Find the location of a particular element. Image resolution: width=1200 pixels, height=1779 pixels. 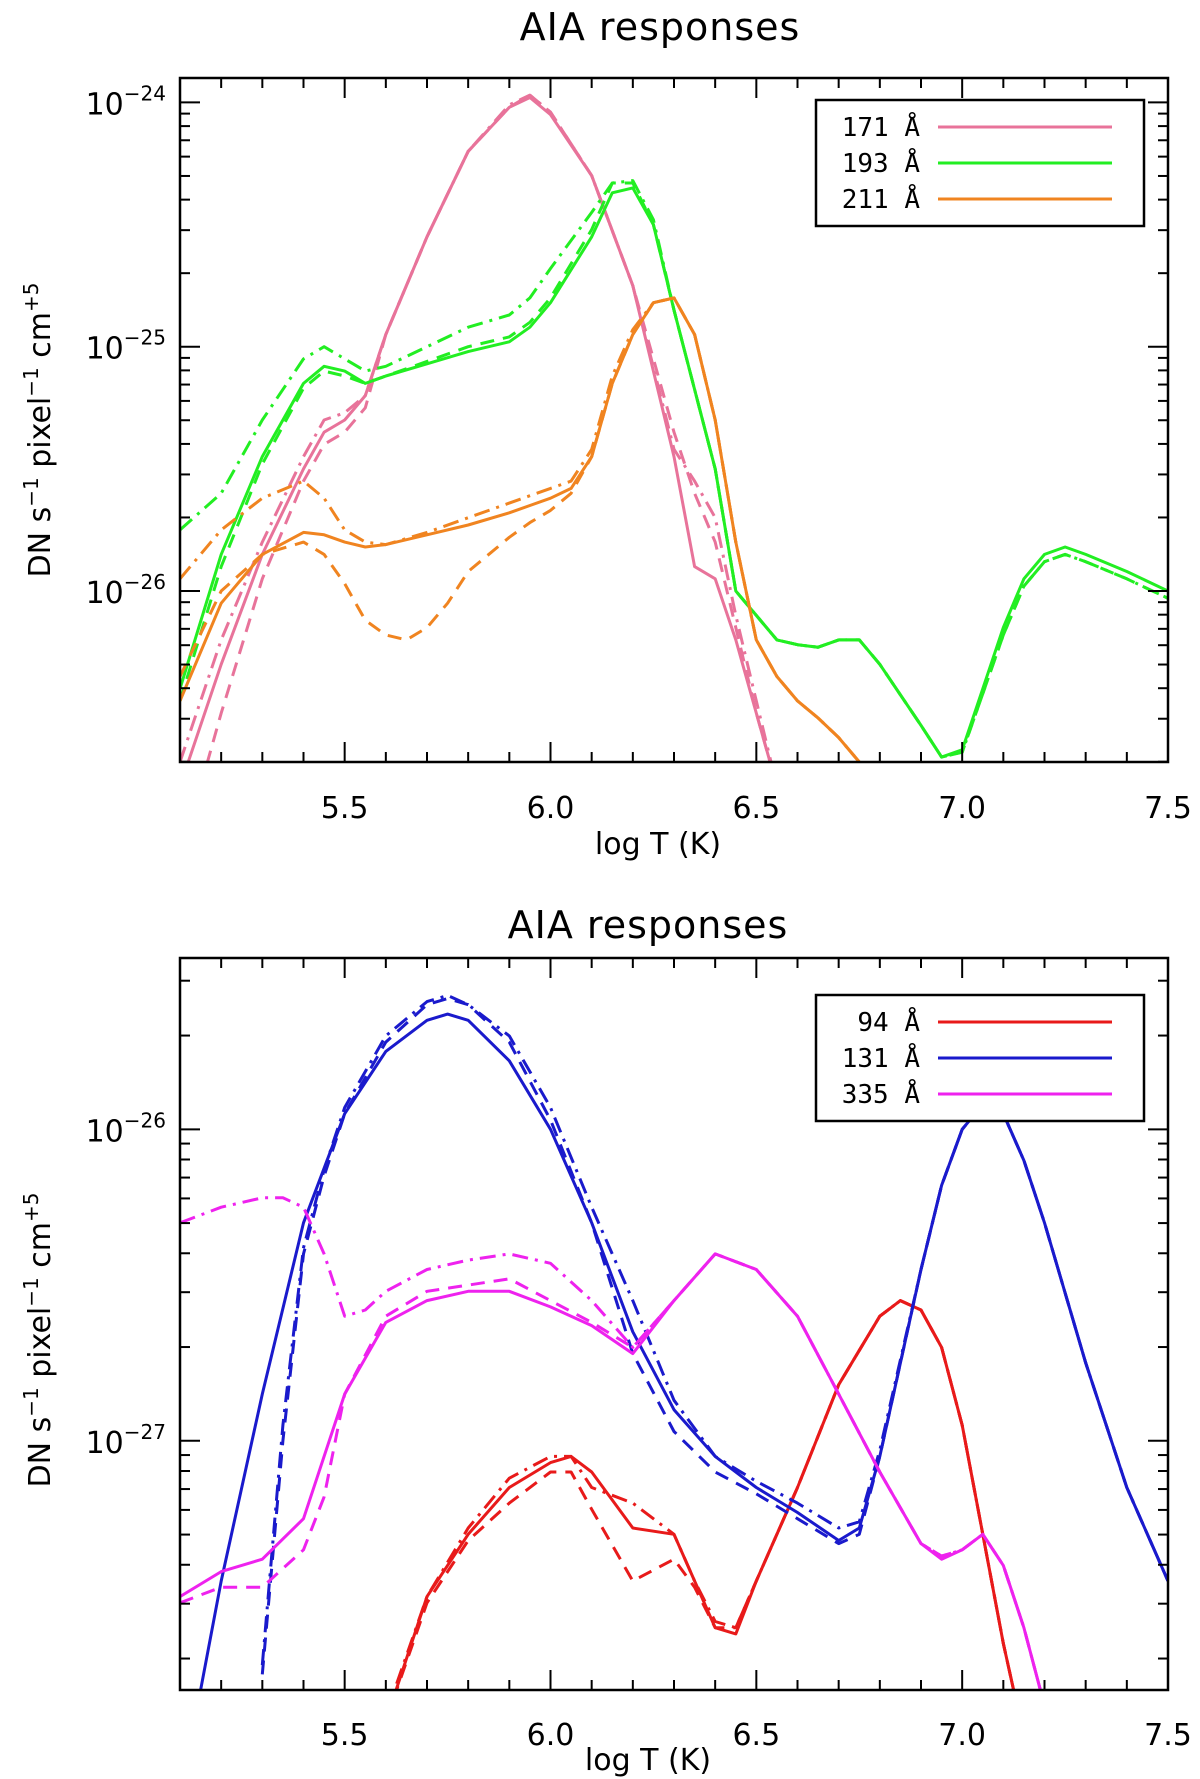

legend-label: 335 Å is located at coordinates (881, 1094).